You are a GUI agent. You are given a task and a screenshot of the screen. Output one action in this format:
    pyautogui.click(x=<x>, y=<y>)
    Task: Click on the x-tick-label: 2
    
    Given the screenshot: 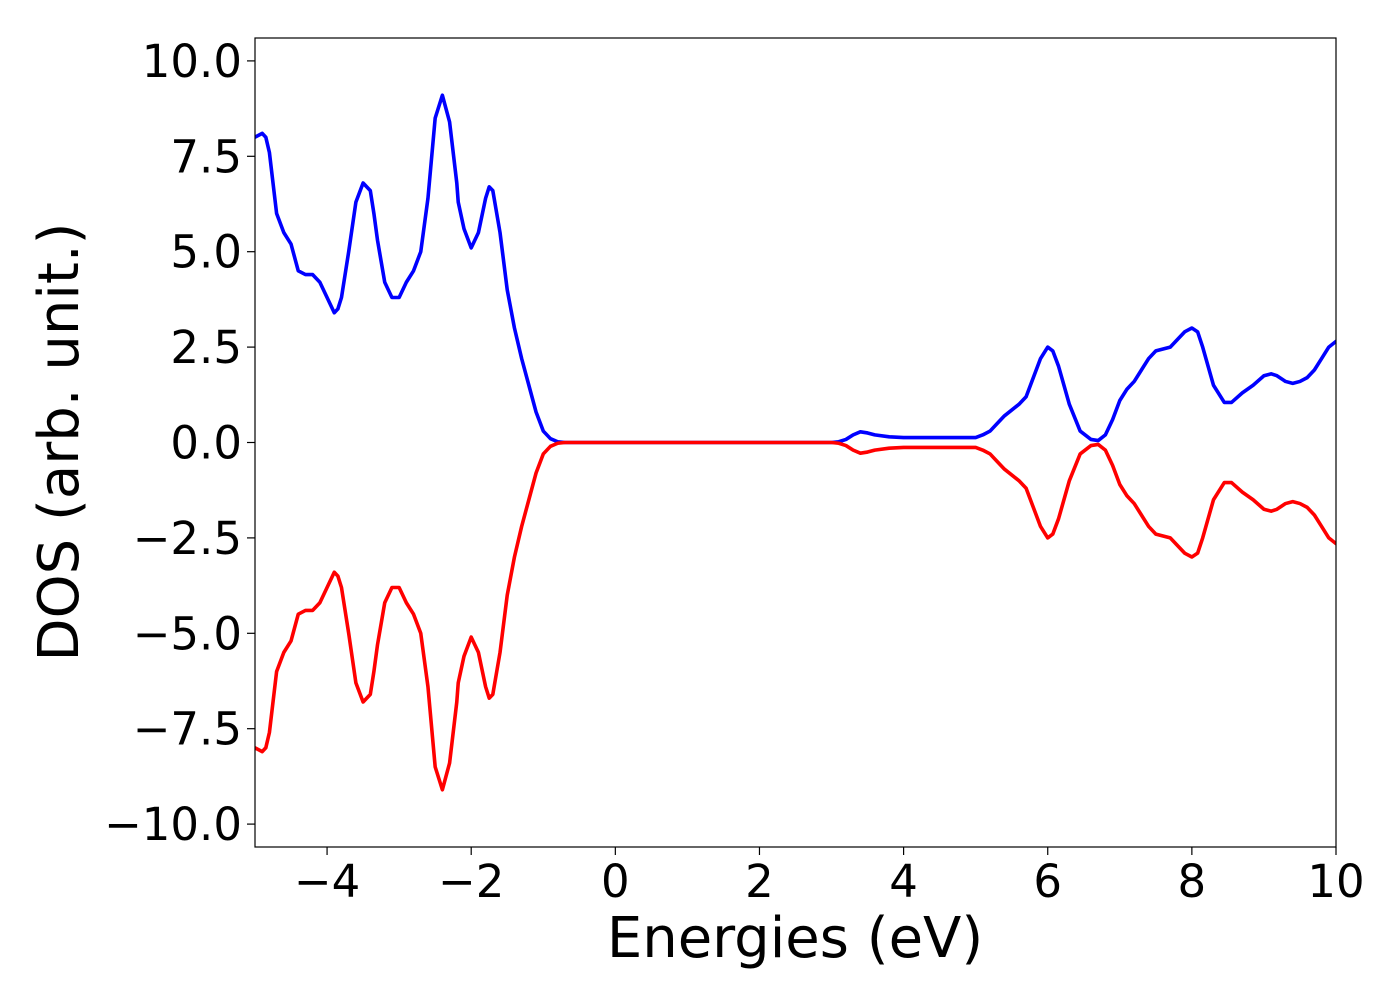 What is the action you would take?
    pyautogui.click(x=759, y=881)
    